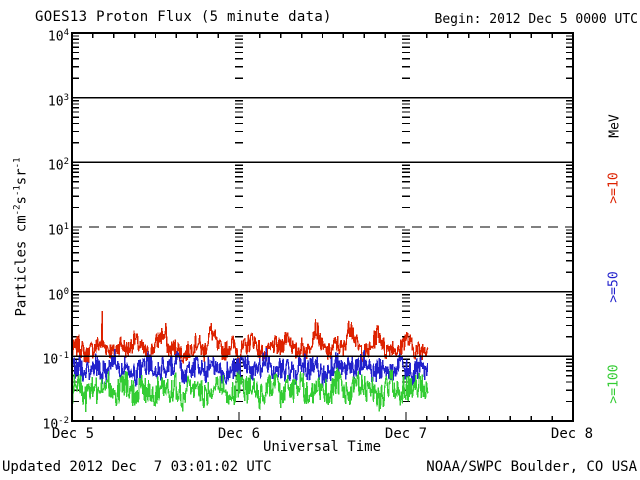 This screenshot has width=640, height=480. I want to click on footer-updated-timestamp: Updated 2012 Dec 7 03:01:02 UTC, so click(137, 467).